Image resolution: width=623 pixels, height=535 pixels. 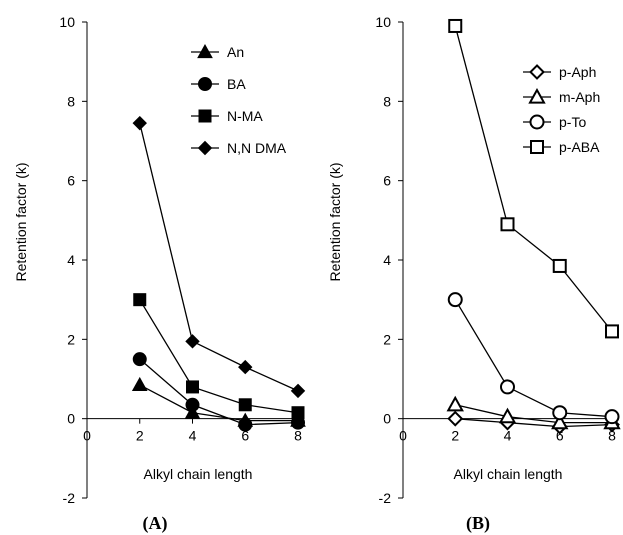 I want to click on panel-b-legend-label: m-Aph, so click(x=579, y=97).